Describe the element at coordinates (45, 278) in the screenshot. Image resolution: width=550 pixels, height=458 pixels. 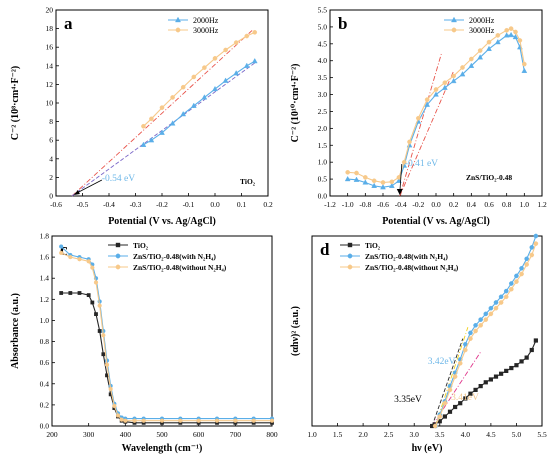
I see `panel-c-ytick-label: 1.4` at that location.